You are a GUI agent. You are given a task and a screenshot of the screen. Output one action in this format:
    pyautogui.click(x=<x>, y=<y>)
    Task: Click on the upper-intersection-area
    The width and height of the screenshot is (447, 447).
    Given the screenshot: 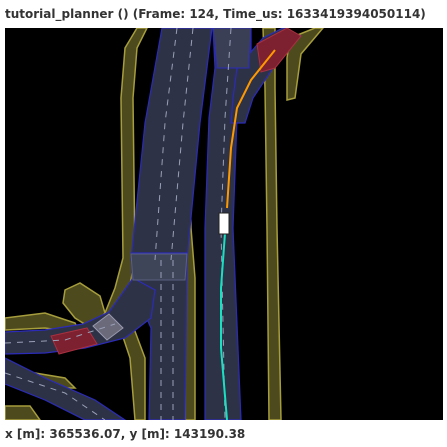 What is the action you would take?
    pyautogui.click(x=232, y=48)
    